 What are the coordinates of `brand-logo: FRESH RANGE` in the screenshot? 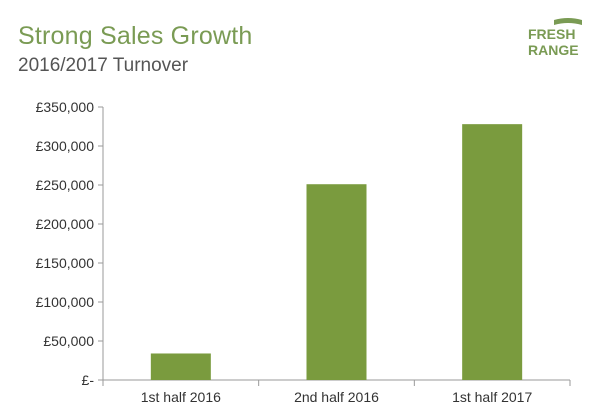 It's located at (557, 37).